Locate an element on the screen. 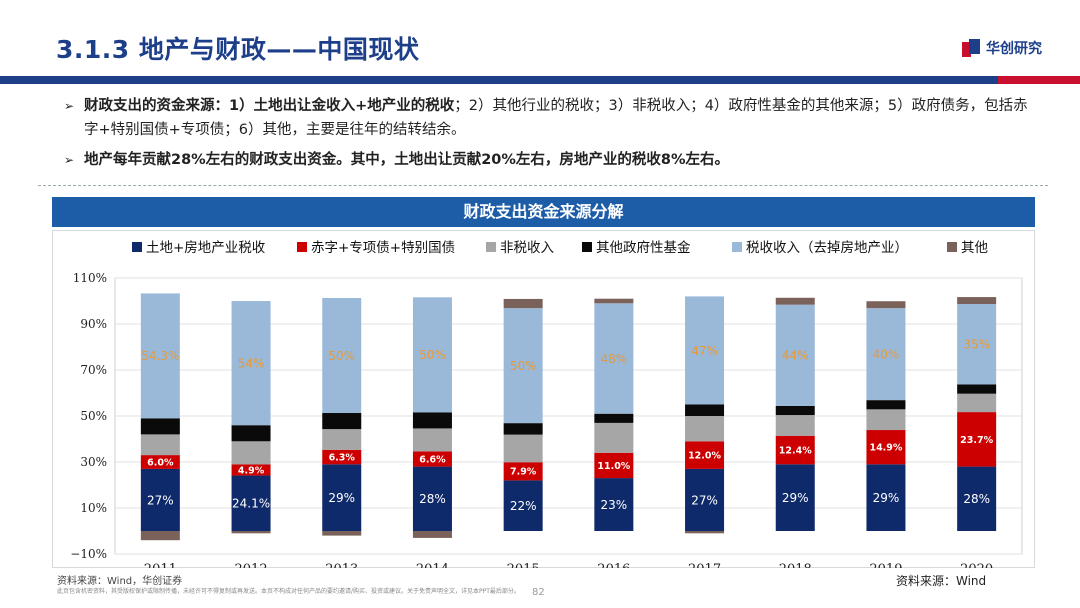  data-label-deficit: 11.0% is located at coordinates (613, 466).